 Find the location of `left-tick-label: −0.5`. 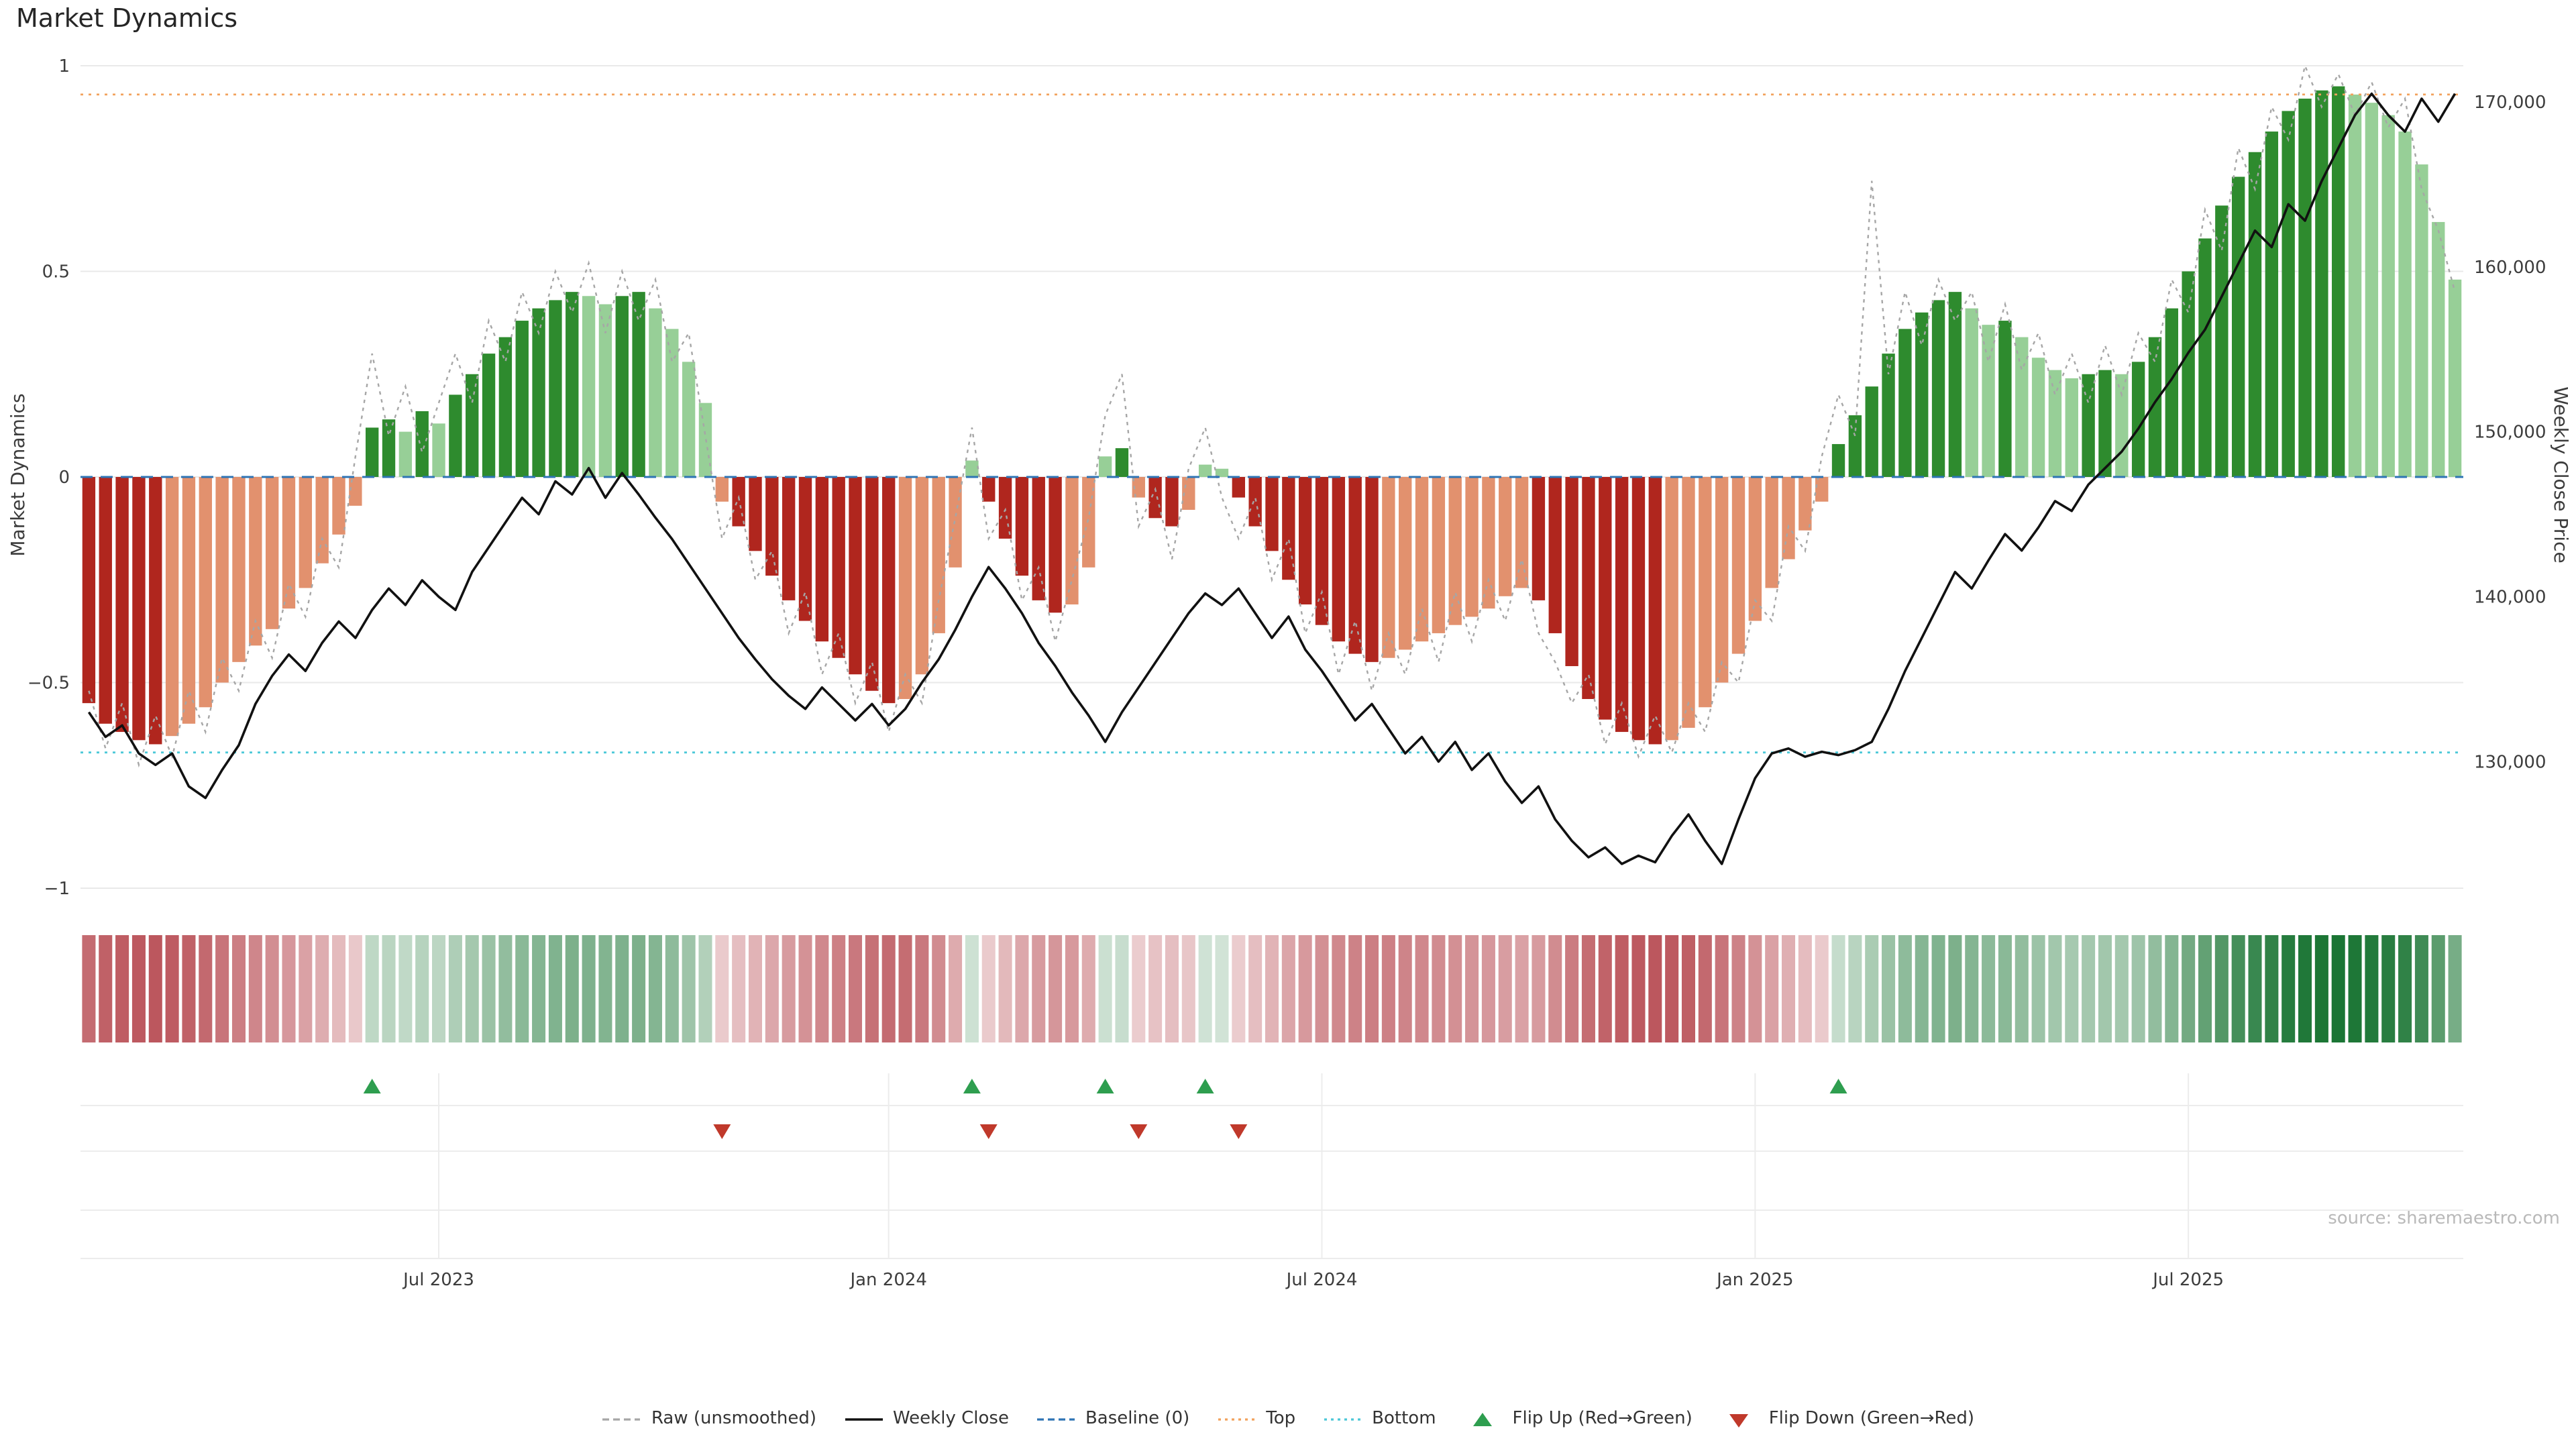

left-tick-label: −0.5 is located at coordinates (49, 684).